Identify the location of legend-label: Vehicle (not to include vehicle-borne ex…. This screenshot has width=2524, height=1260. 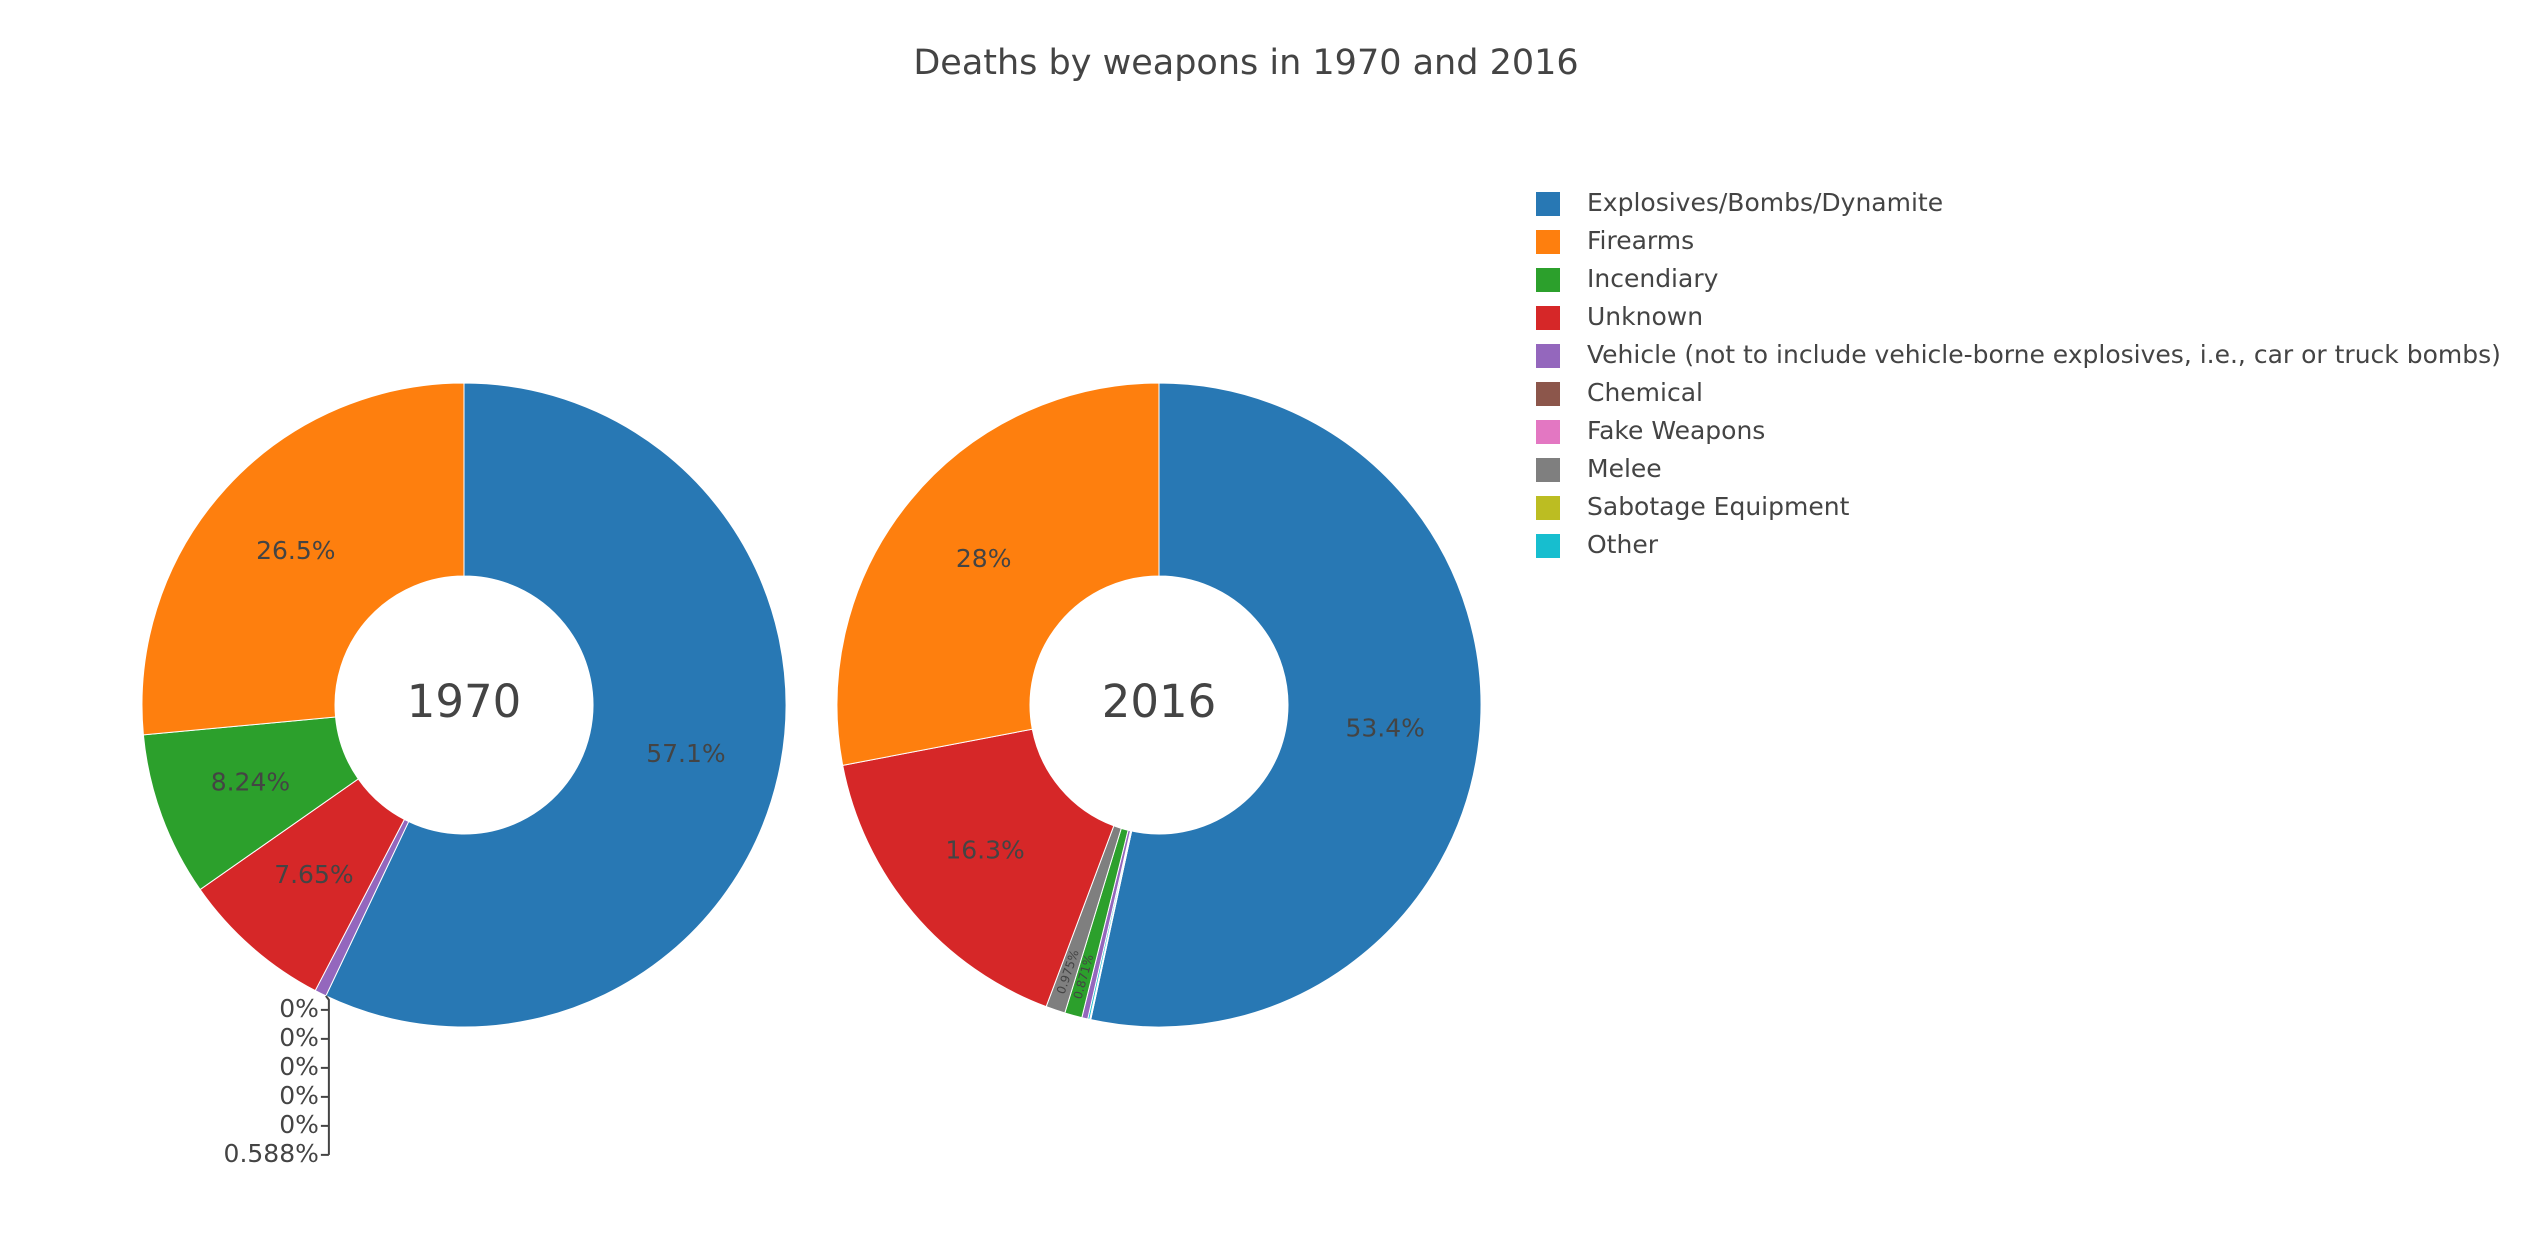
(2044, 354).